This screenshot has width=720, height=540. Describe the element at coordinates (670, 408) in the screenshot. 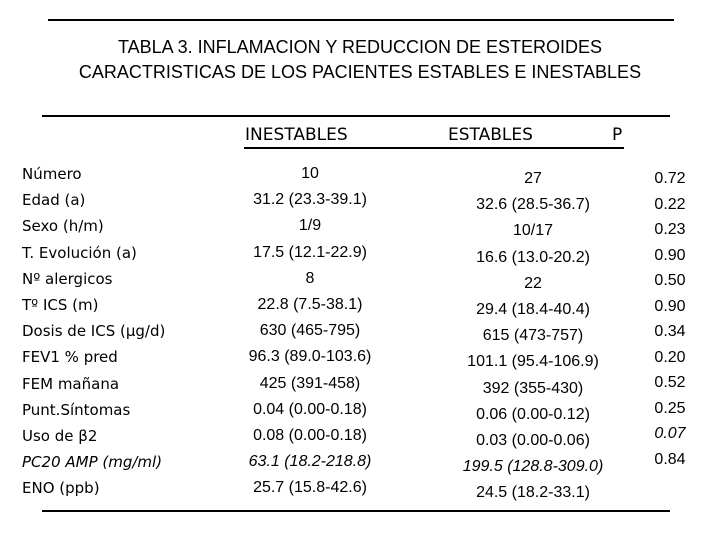

I see `p-value-cell: 0.25` at that location.